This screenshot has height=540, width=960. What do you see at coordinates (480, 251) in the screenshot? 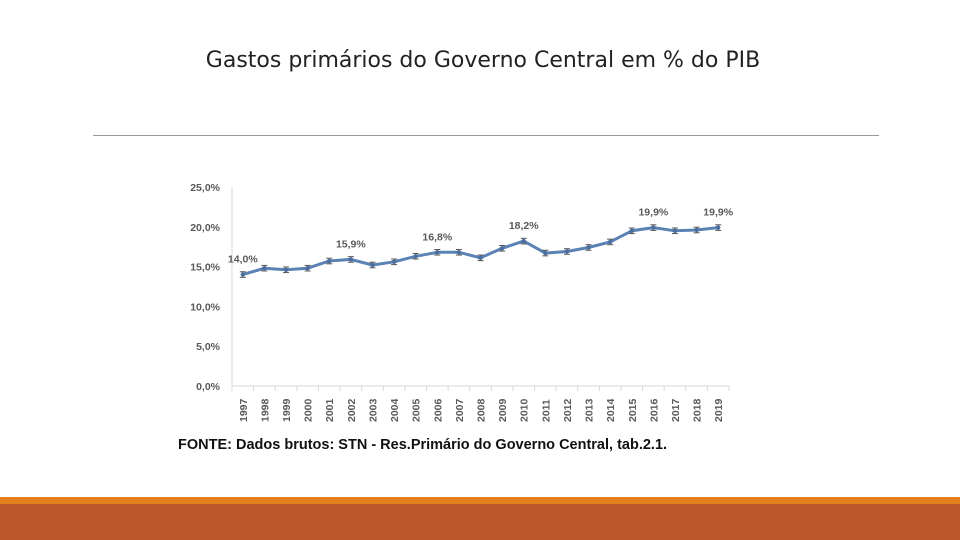
I see `series-line` at bounding box center [480, 251].